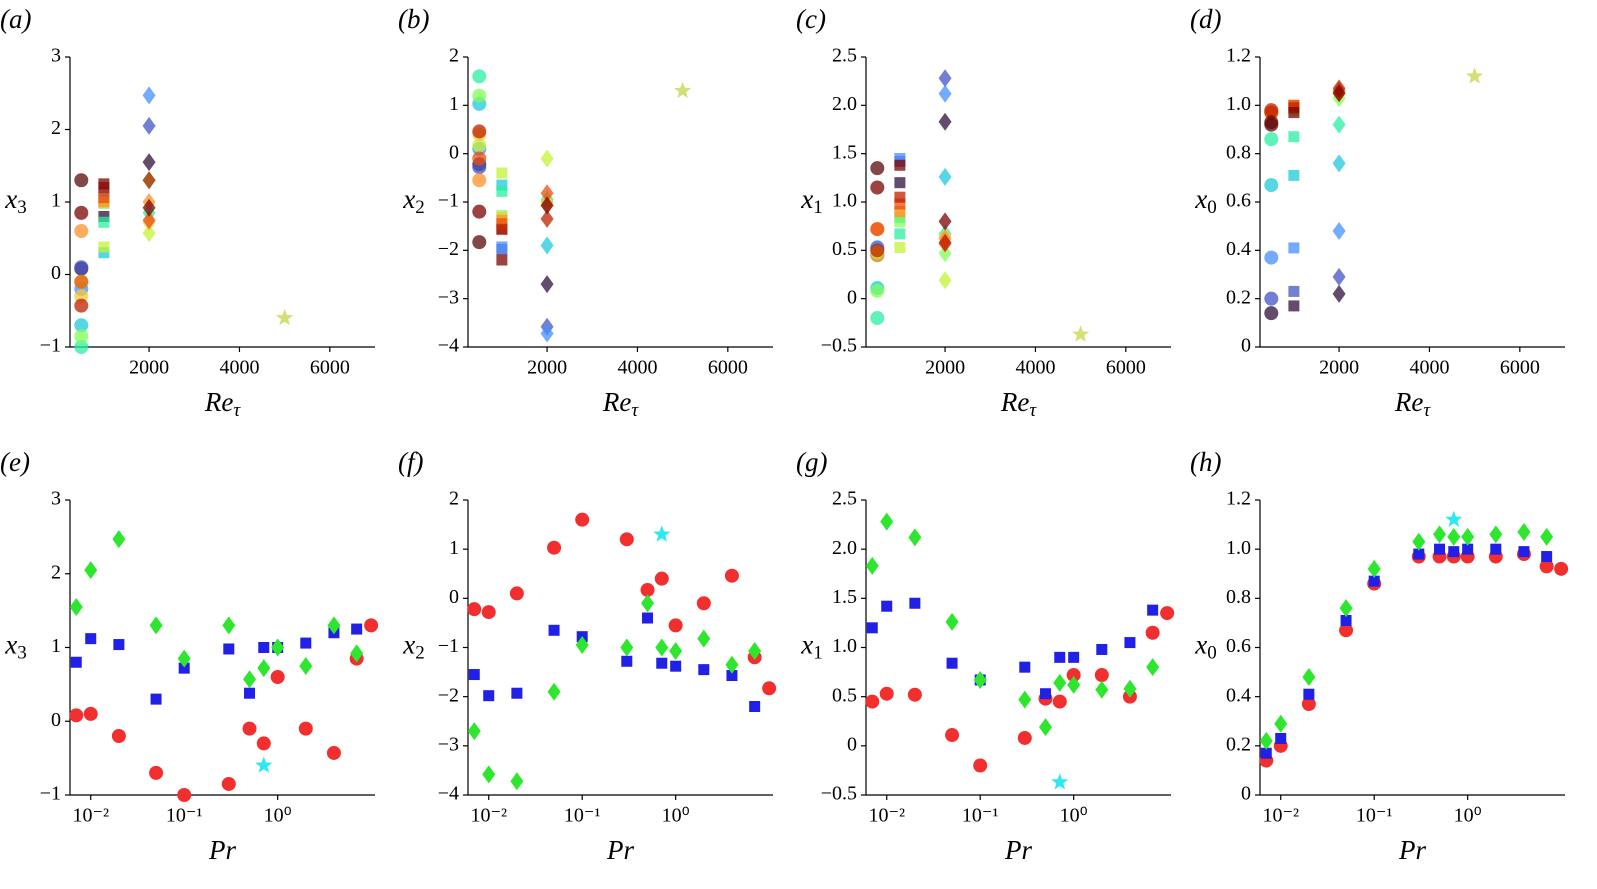 The width and height of the screenshot is (1597, 889). What do you see at coordinates (1246, 346) in the screenshot?
I see `y-tick-label: 0` at bounding box center [1246, 346].